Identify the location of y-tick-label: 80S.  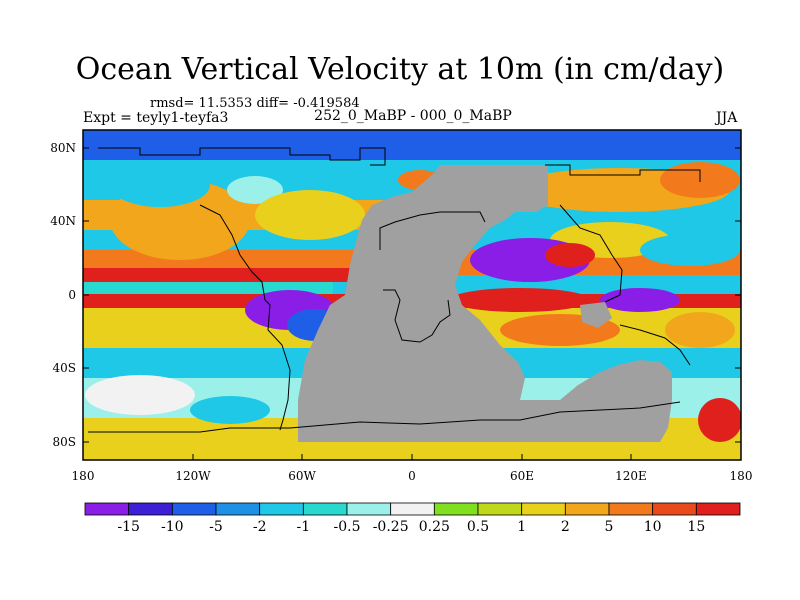
(65, 442).